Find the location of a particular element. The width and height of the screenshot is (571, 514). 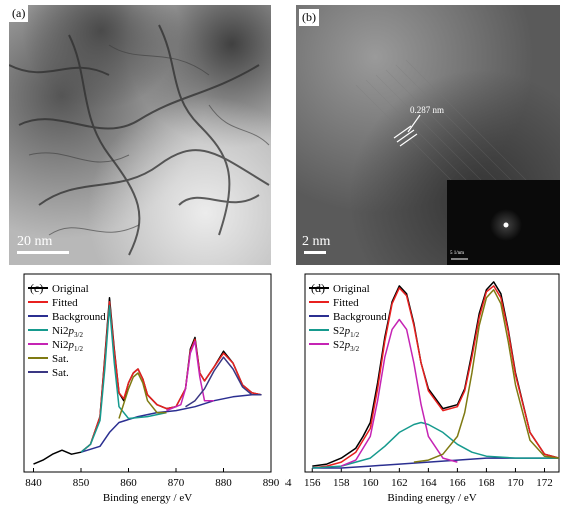

scale-bar-a is located at coordinates (43, 252).